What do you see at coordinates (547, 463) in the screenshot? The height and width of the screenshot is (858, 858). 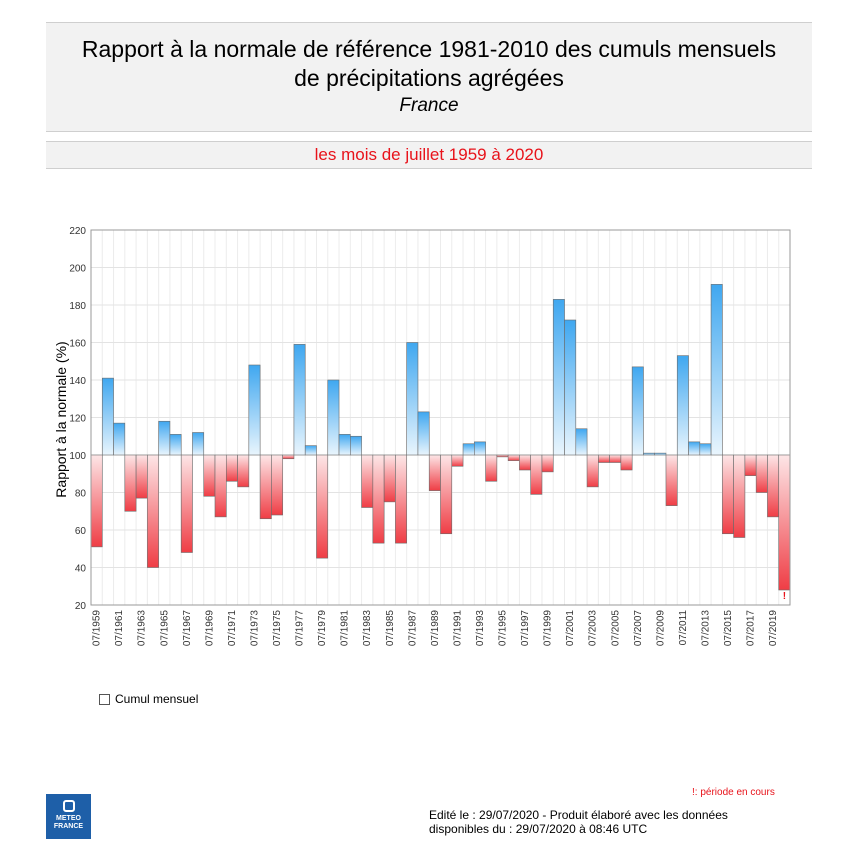 I see `bar-07/1999` at bounding box center [547, 463].